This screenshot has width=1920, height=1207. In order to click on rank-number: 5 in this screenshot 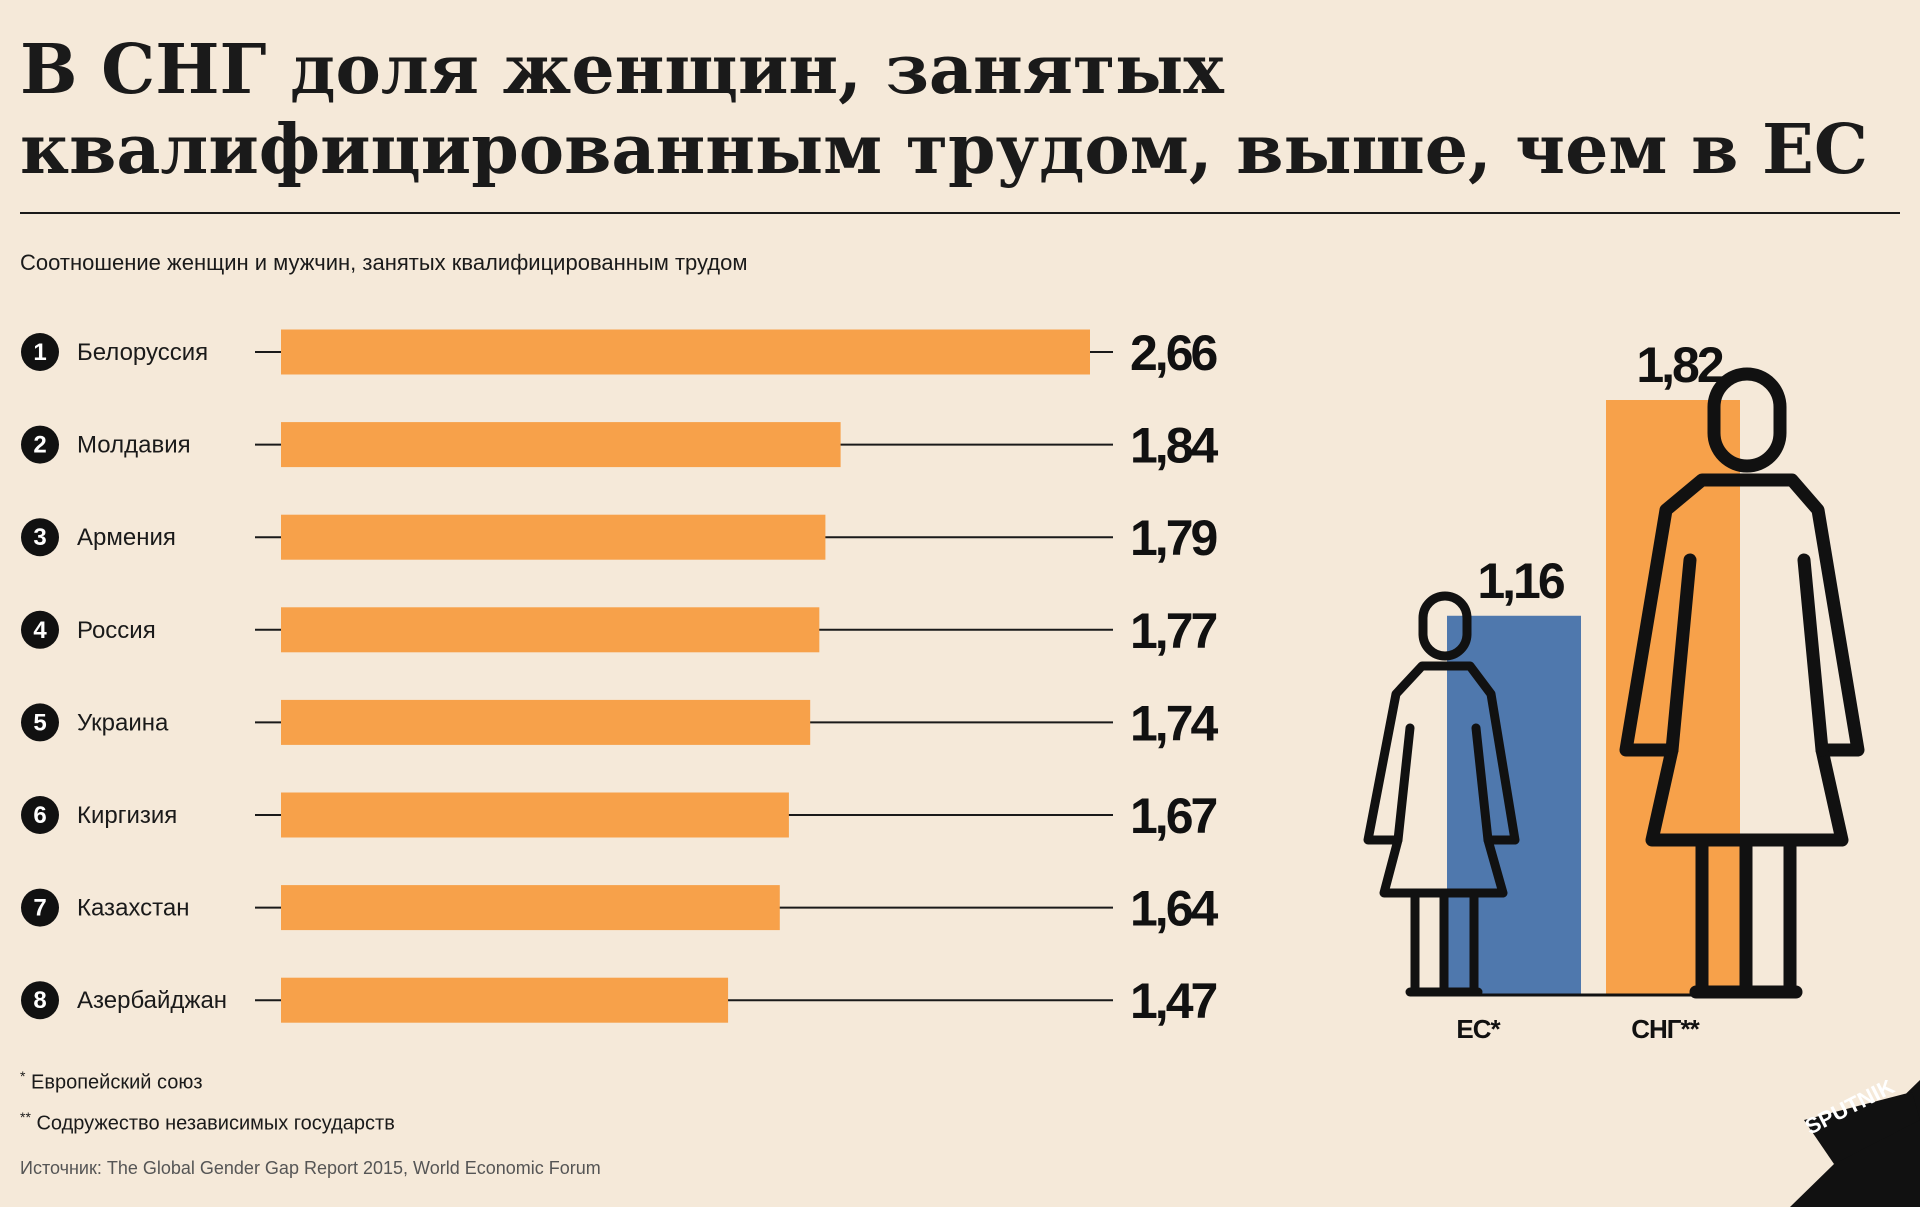, I will do `click(39, 722)`.